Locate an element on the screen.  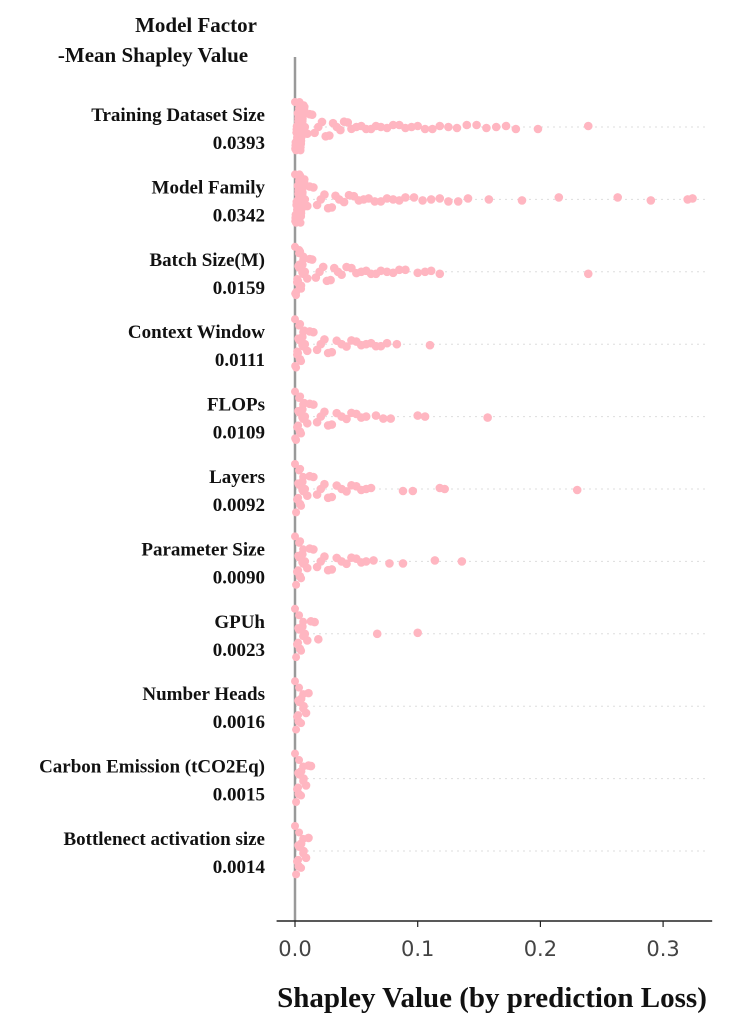
factor-name: Parameter Size is located at coordinates (203, 549).